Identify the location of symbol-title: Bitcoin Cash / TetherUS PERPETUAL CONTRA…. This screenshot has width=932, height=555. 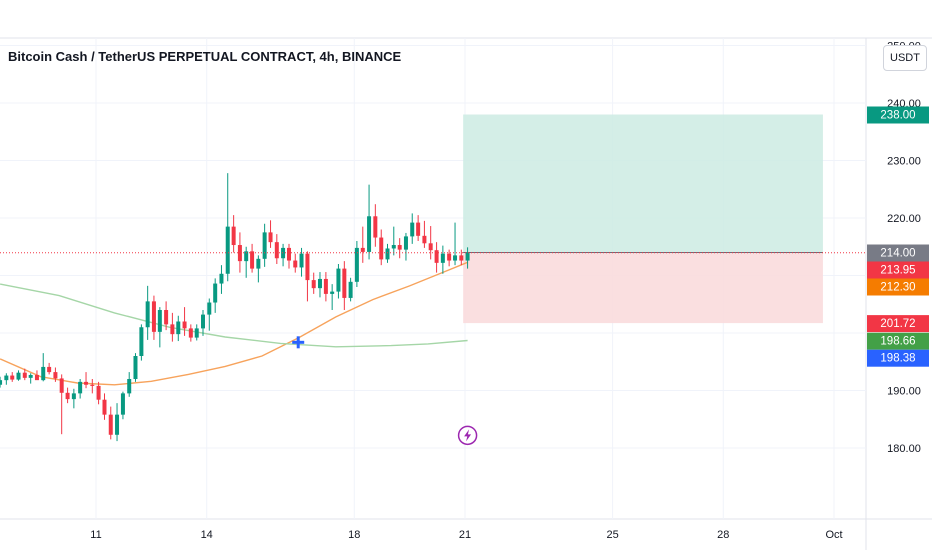
(205, 56).